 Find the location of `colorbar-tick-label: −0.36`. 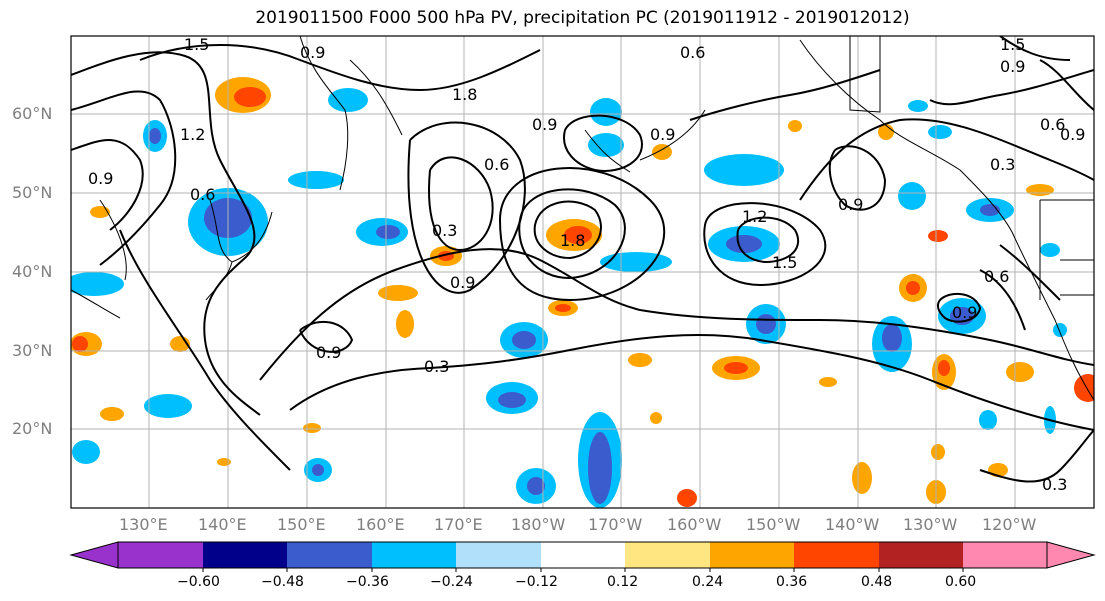

colorbar-tick-label: −0.36 is located at coordinates (367, 582).